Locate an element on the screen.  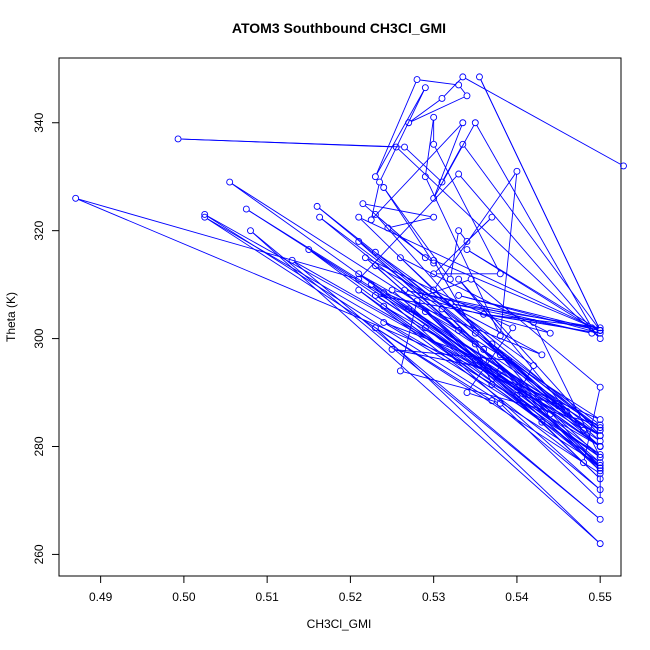
x-tick-label: 0.50 is located at coordinates (184, 597).